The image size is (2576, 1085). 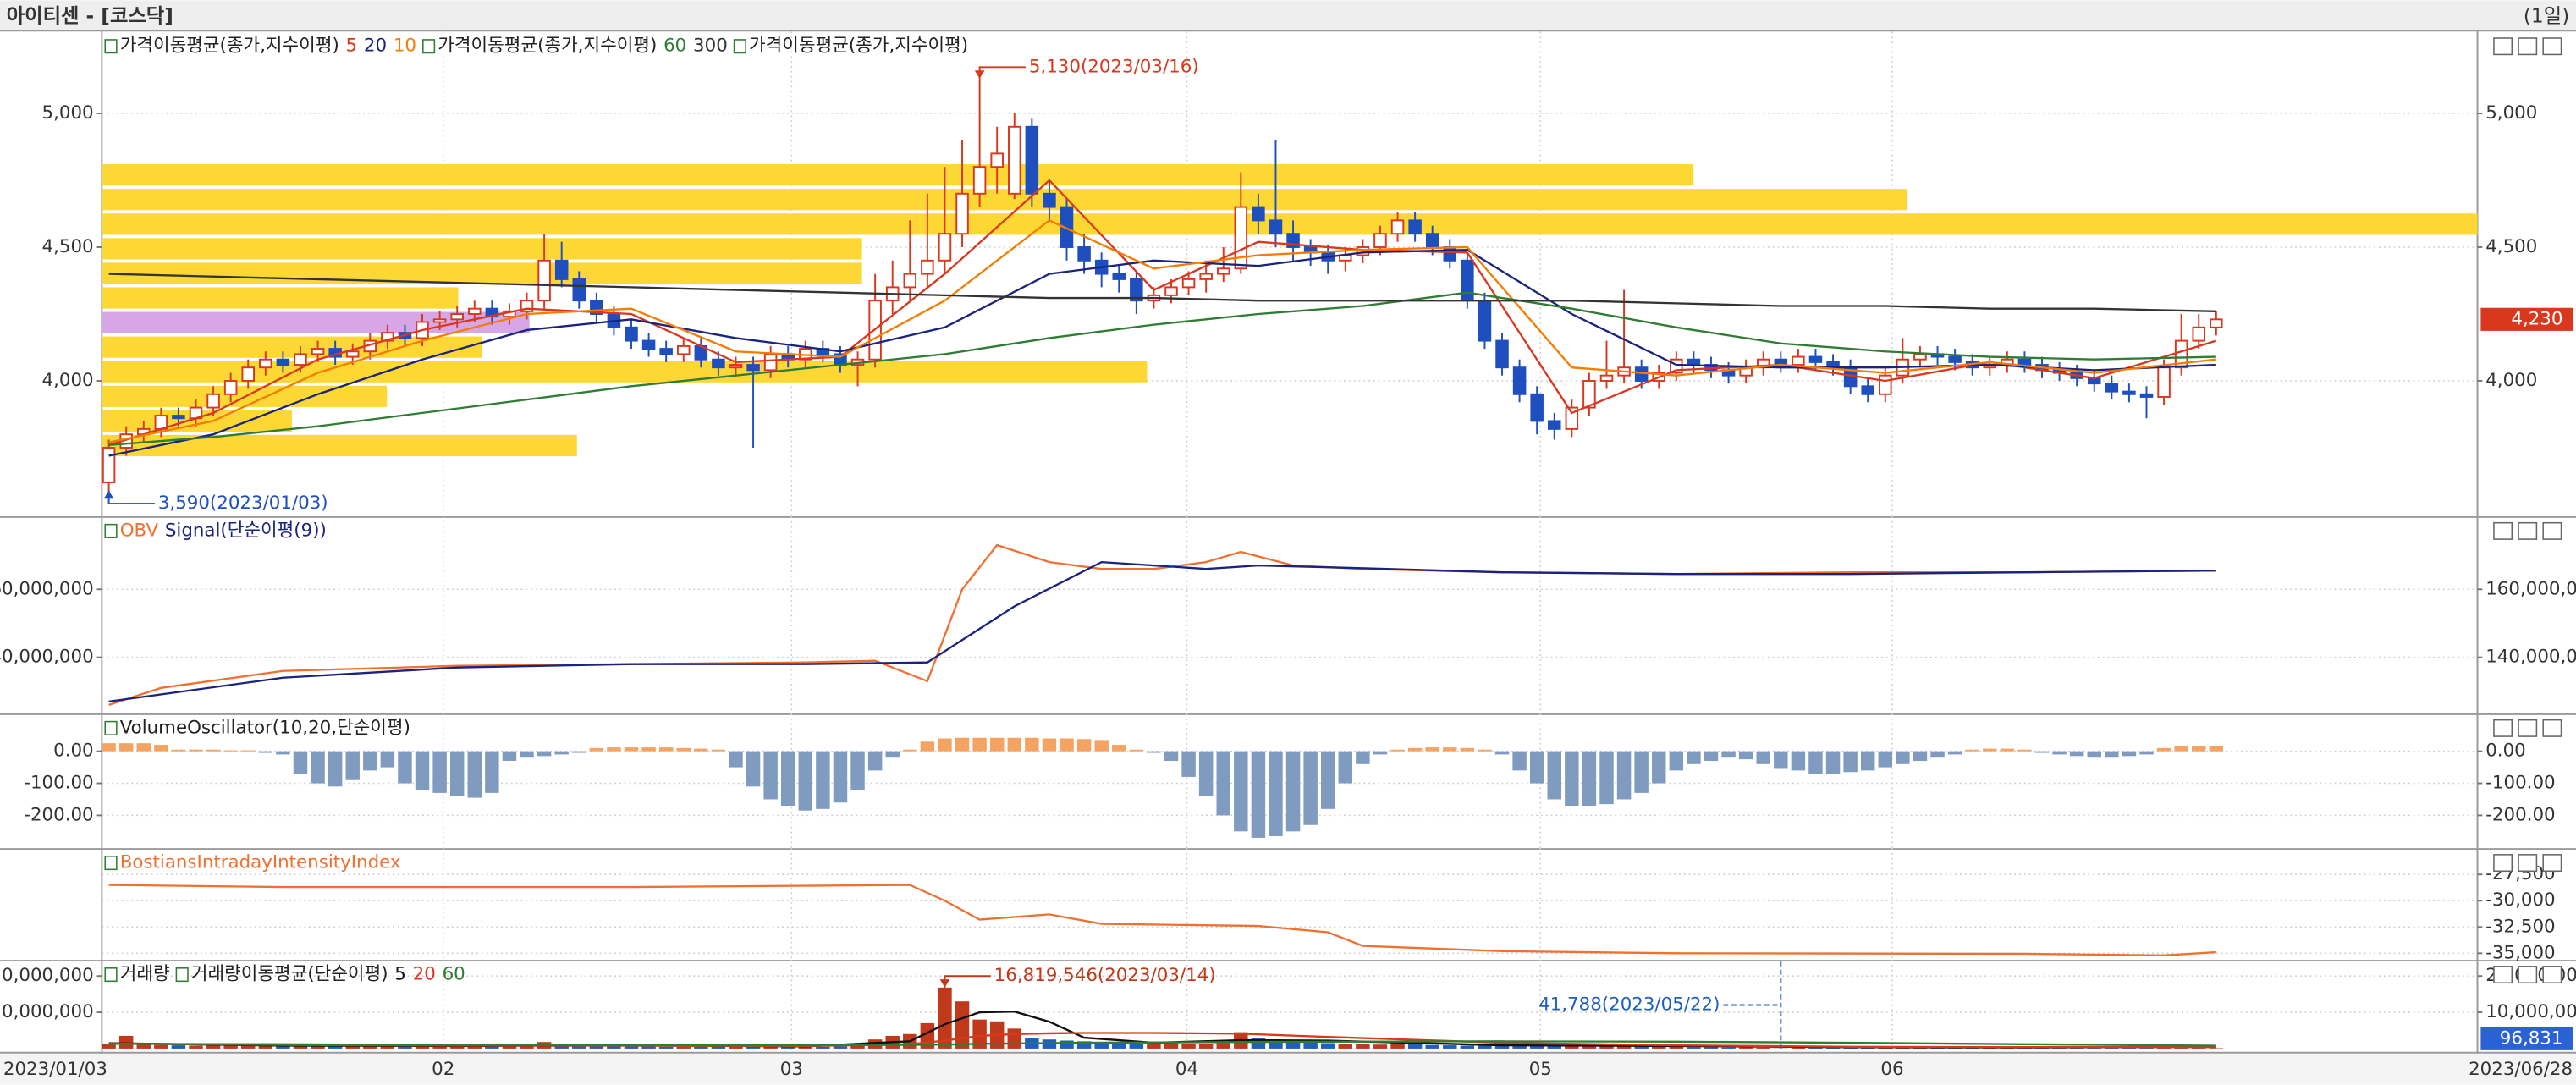 I want to click on y-tick-label: -30,000, so click(x=2520, y=900).